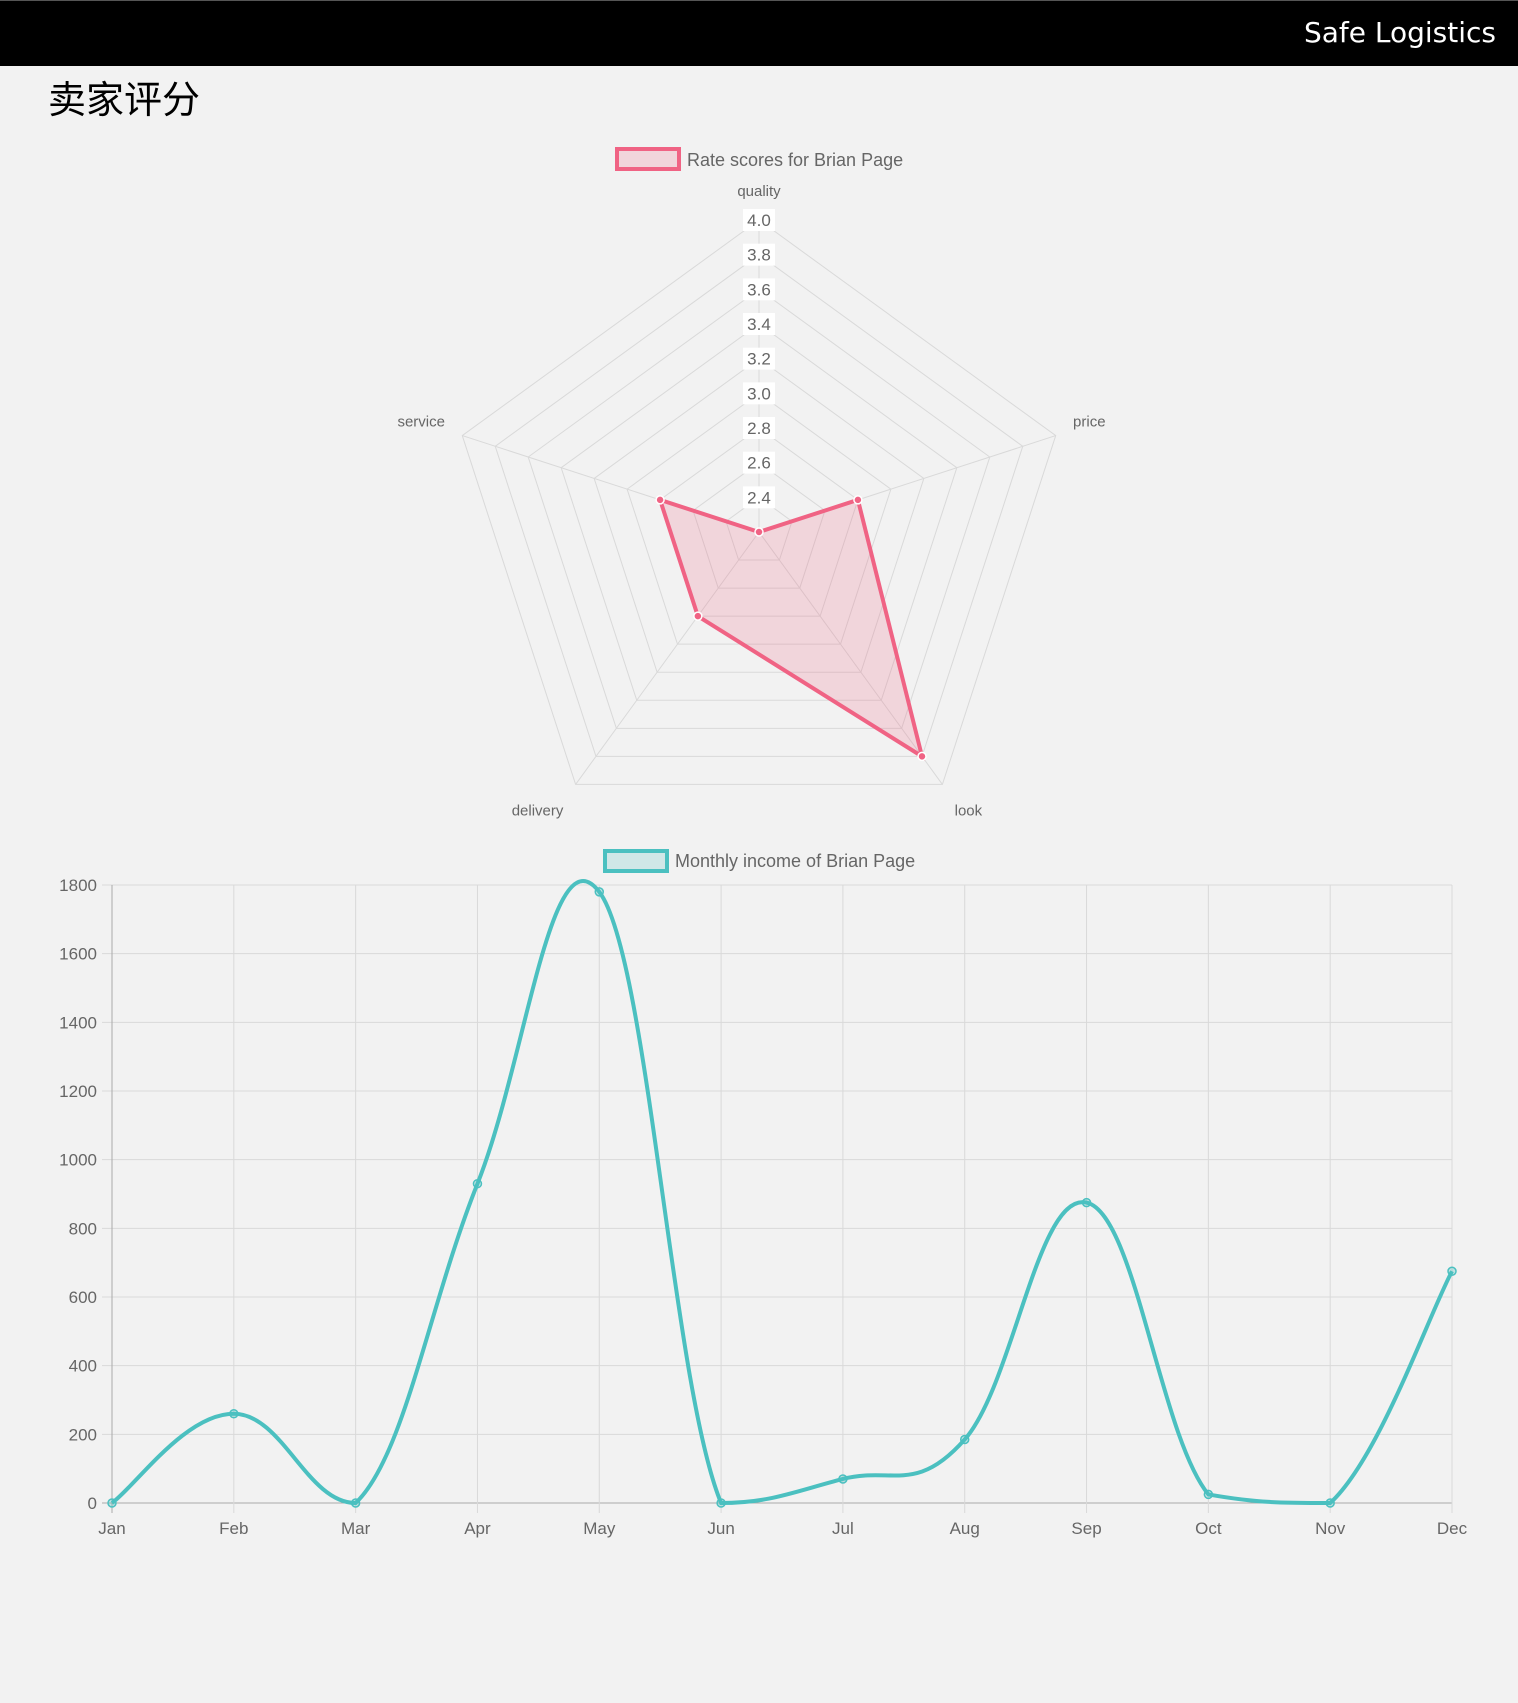 This screenshot has width=1518, height=1703. I want to click on radar-tick-label: 3.2, so click(759, 359).